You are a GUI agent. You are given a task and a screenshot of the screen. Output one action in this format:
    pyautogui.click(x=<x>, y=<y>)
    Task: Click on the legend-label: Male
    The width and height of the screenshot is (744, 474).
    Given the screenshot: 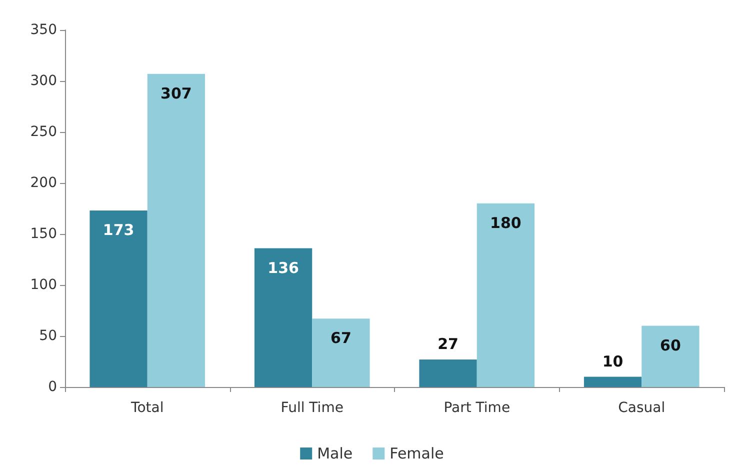 What is the action you would take?
    pyautogui.click(x=335, y=453)
    